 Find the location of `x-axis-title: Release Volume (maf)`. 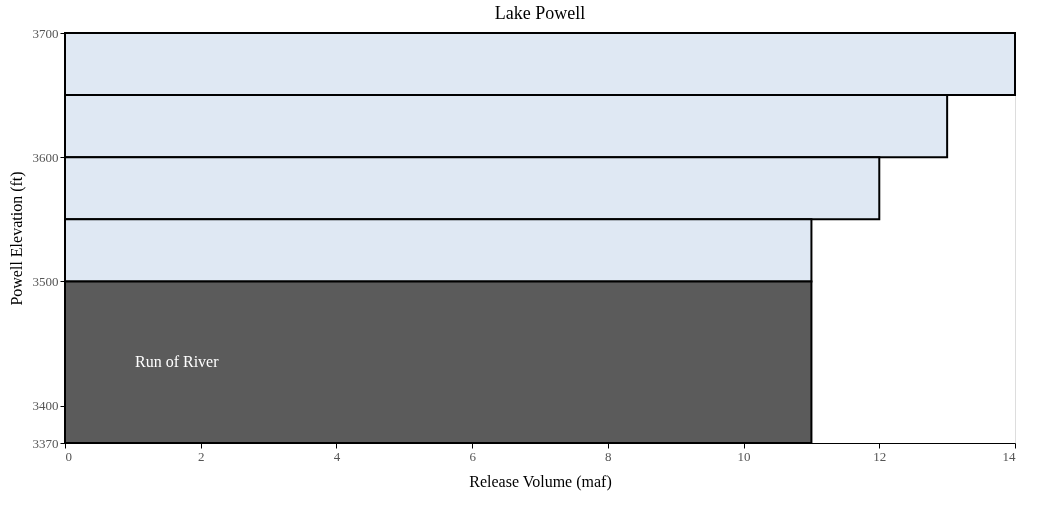

x-axis-title: Release Volume (maf) is located at coordinates (540, 481).